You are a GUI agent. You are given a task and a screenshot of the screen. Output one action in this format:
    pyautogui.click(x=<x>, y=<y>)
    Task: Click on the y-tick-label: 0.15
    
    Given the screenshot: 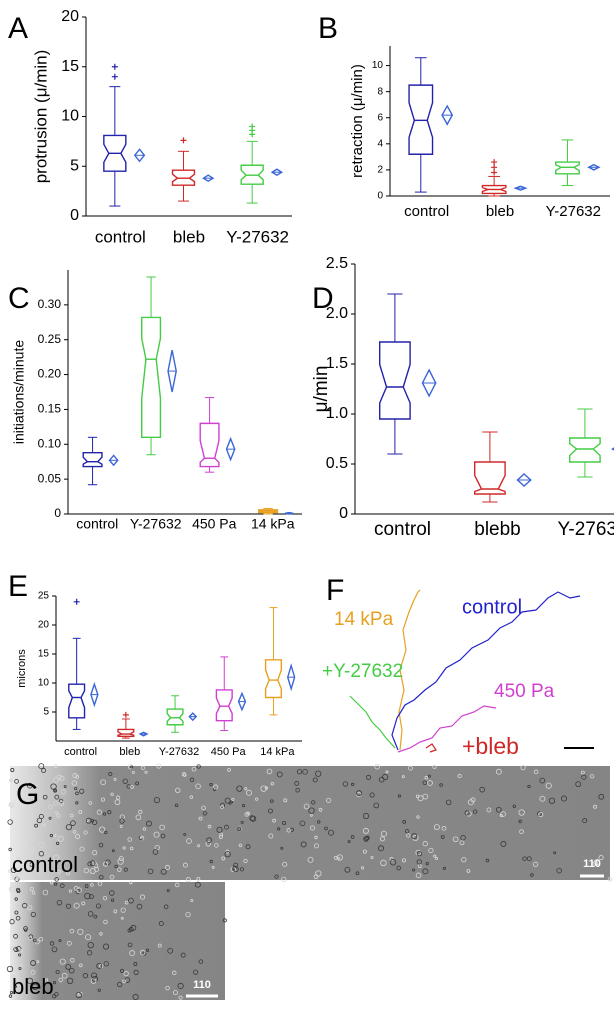 What is the action you would take?
    pyautogui.click(x=50, y=409)
    